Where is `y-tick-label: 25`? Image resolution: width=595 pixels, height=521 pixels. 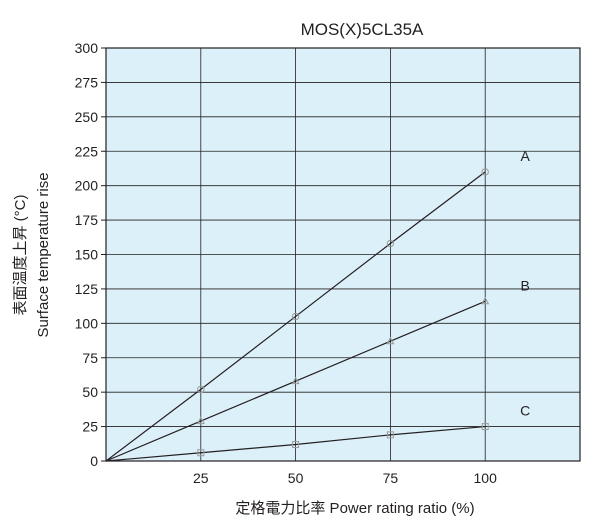
y-tick-label: 25 is located at coordinates (90, 427).